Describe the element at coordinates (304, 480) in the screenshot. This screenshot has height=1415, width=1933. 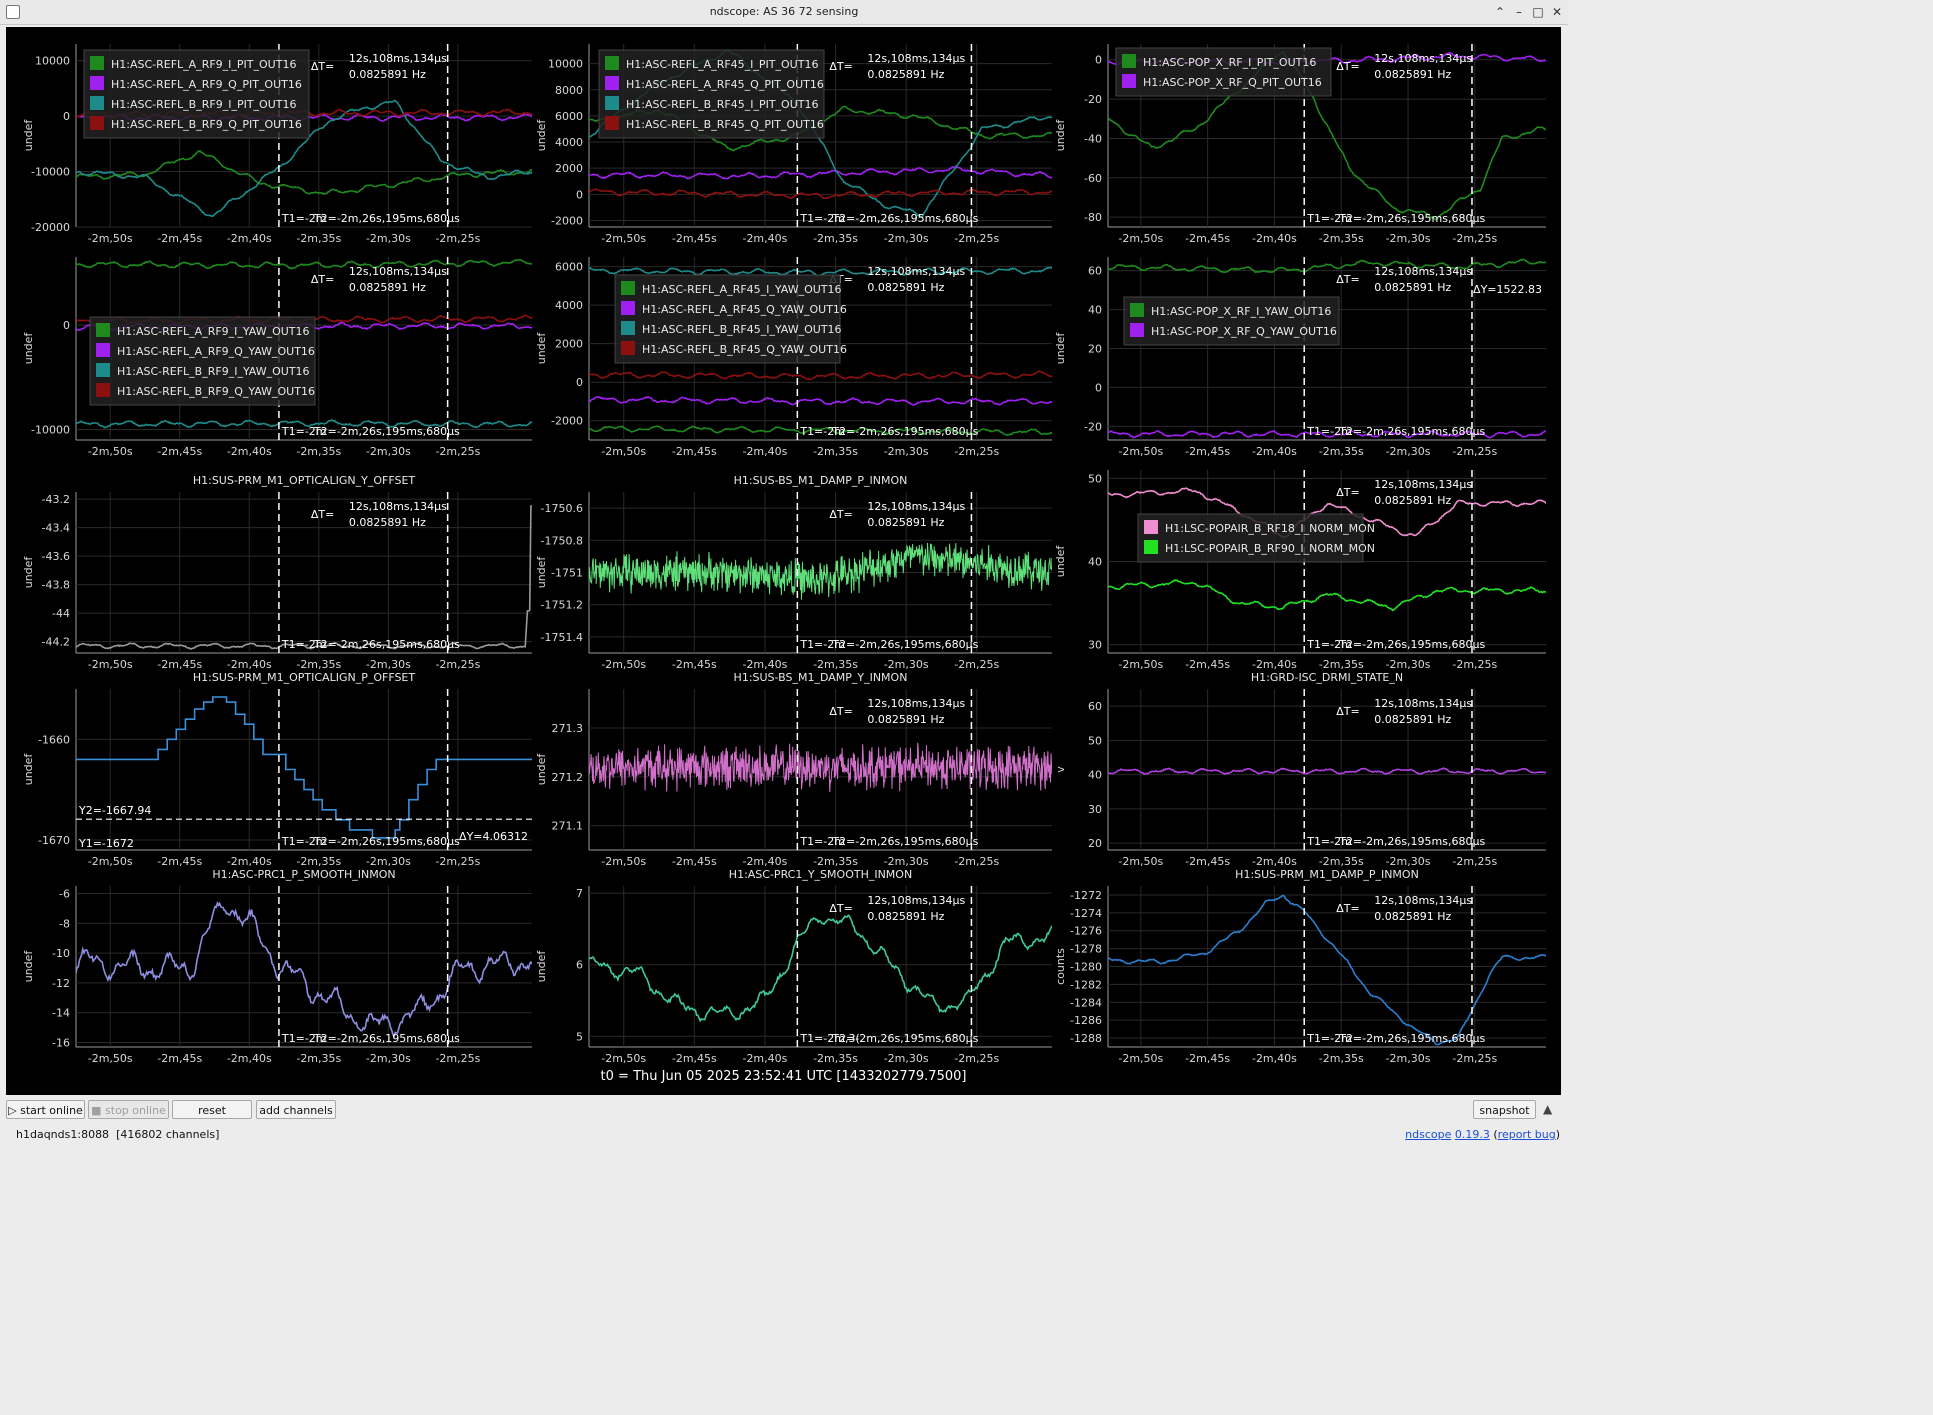
I see `plot-title: H1:SUS-PRM_M1_OPTICALIGN_Y_OFFSET` at that location.